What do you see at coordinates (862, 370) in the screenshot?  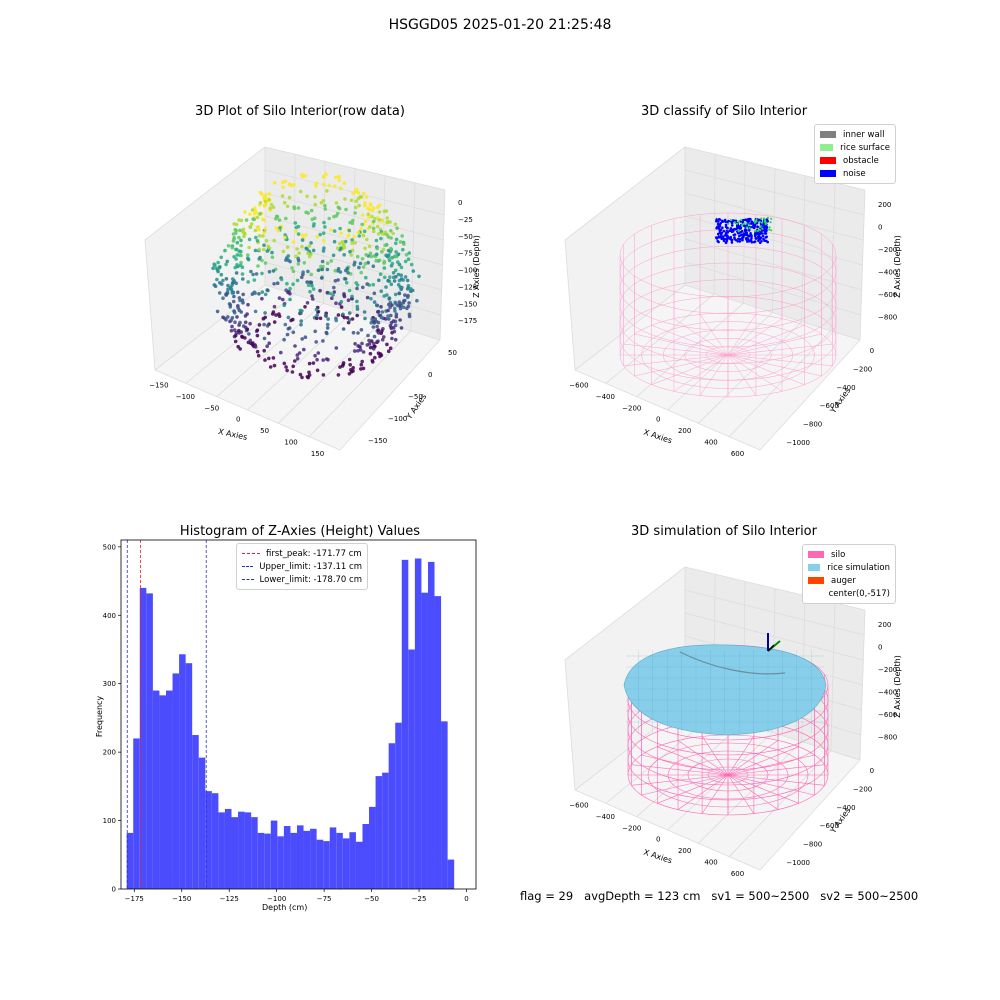 I see `y-tick-label: −200` at bounding box center [862, 370].